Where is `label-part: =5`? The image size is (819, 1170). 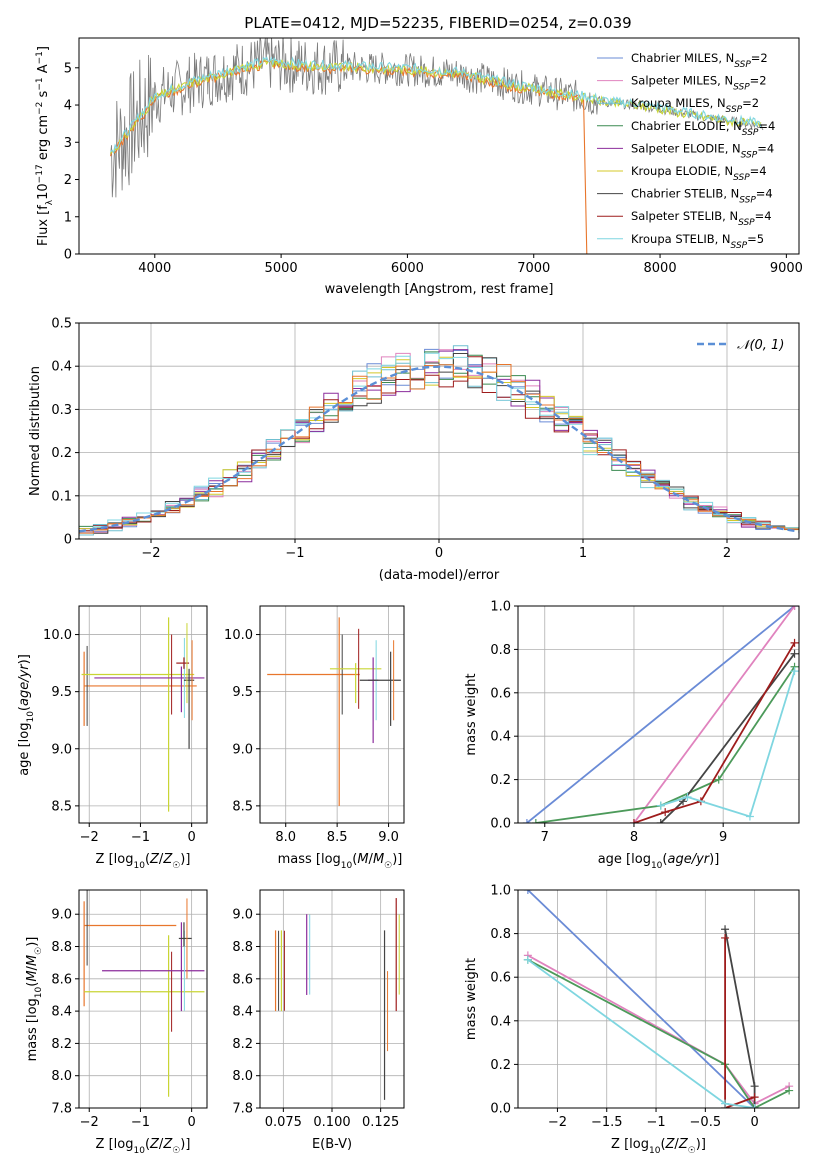 label-part: =5 is located at coordinates (755, 239).